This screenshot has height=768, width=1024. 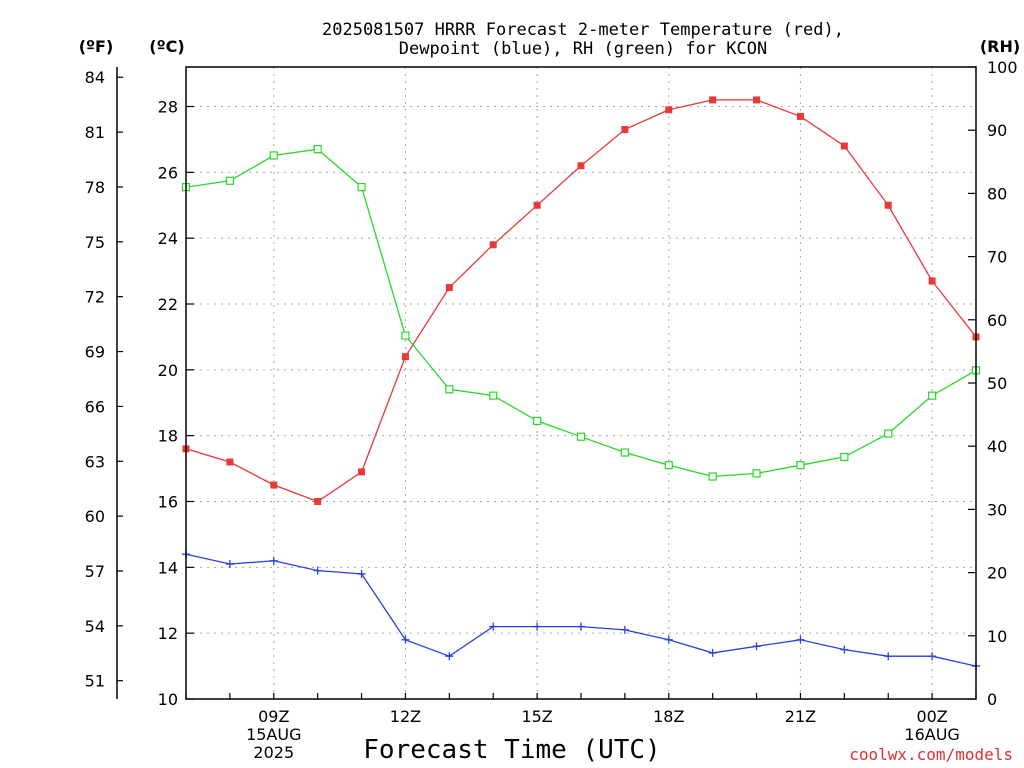 I want to click on x-axis-label: Forecast Time (UTC), so click(x=511, y=750).